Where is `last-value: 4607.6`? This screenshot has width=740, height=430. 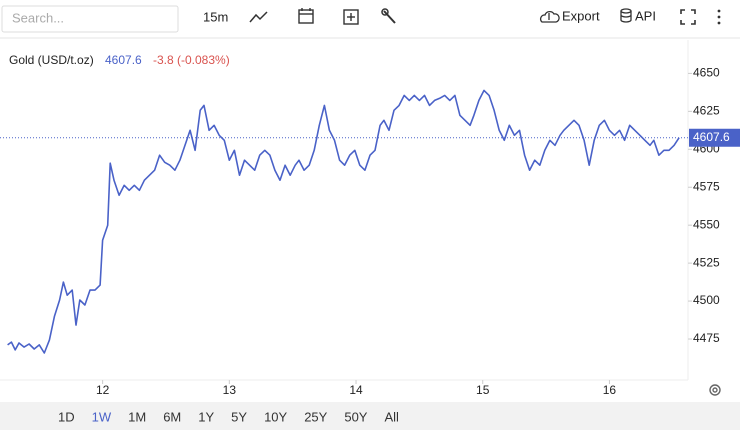
last-value: 4607.6 is located at coordinates (123, 60).